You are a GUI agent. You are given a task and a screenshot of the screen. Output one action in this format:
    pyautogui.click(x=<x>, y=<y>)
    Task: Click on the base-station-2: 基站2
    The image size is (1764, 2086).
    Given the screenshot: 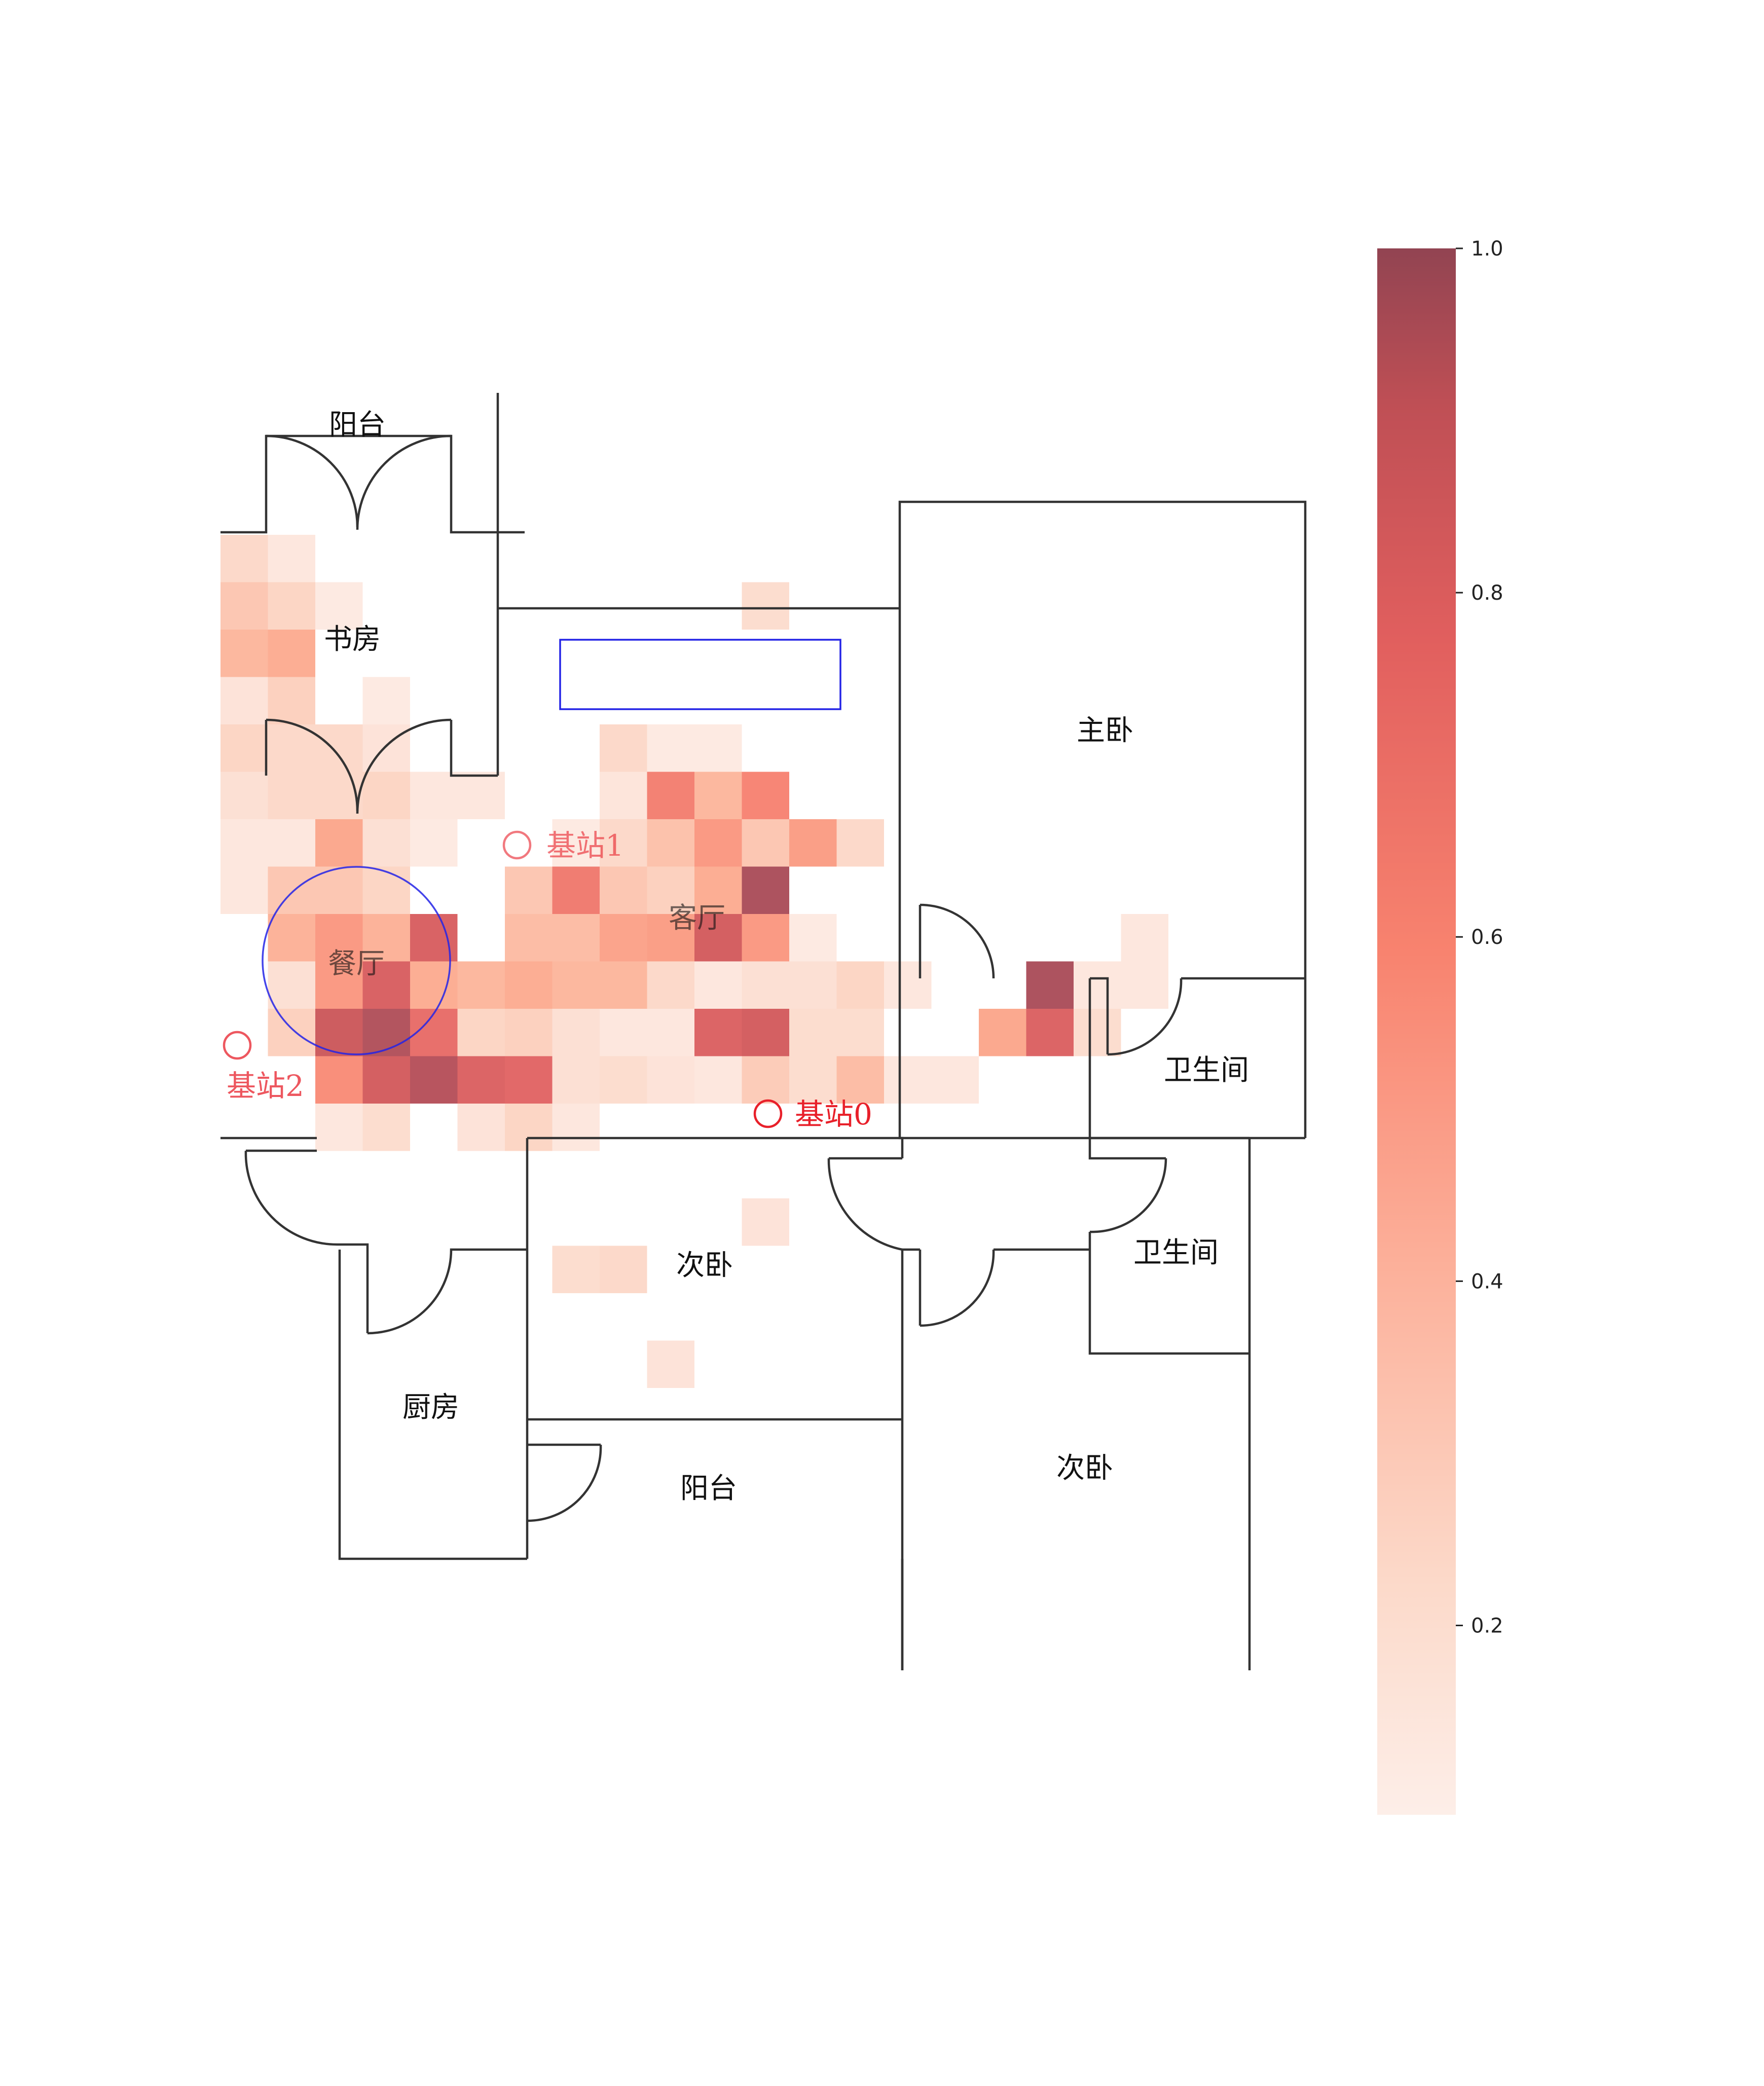 What is the action you would take?
    pyautogui.click(x=263, y=1067)
    